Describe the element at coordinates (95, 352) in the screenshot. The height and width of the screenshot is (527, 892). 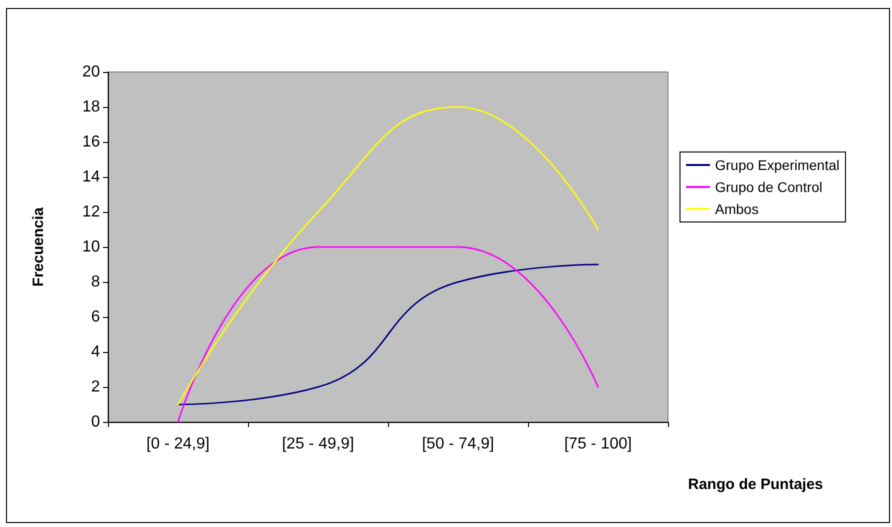
I see `y-tick-label: 4` at that location.